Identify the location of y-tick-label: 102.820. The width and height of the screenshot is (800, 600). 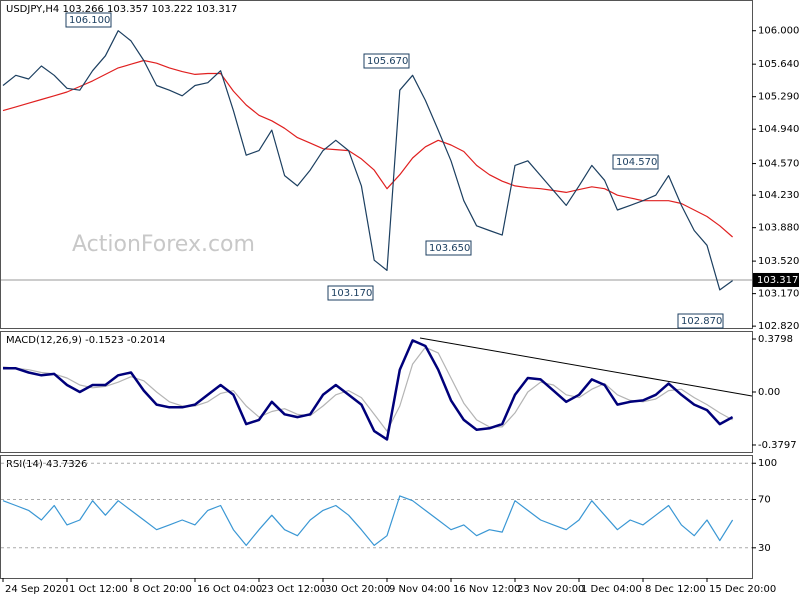
(778, 326).